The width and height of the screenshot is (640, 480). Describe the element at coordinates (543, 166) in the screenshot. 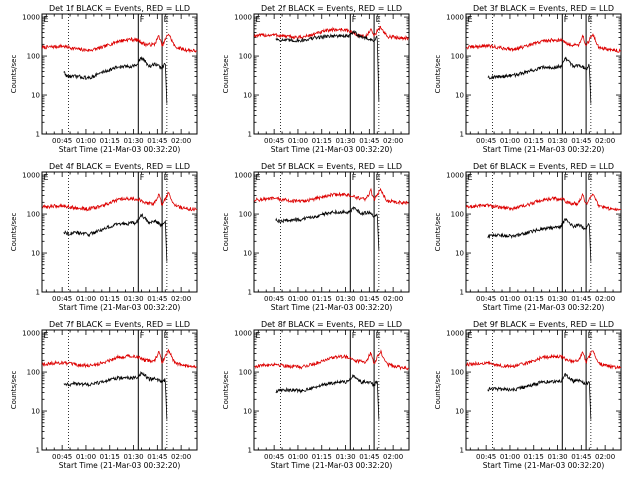

I see `panel-title: Det 6f BLACK = Events, RED = LLD` at that location.